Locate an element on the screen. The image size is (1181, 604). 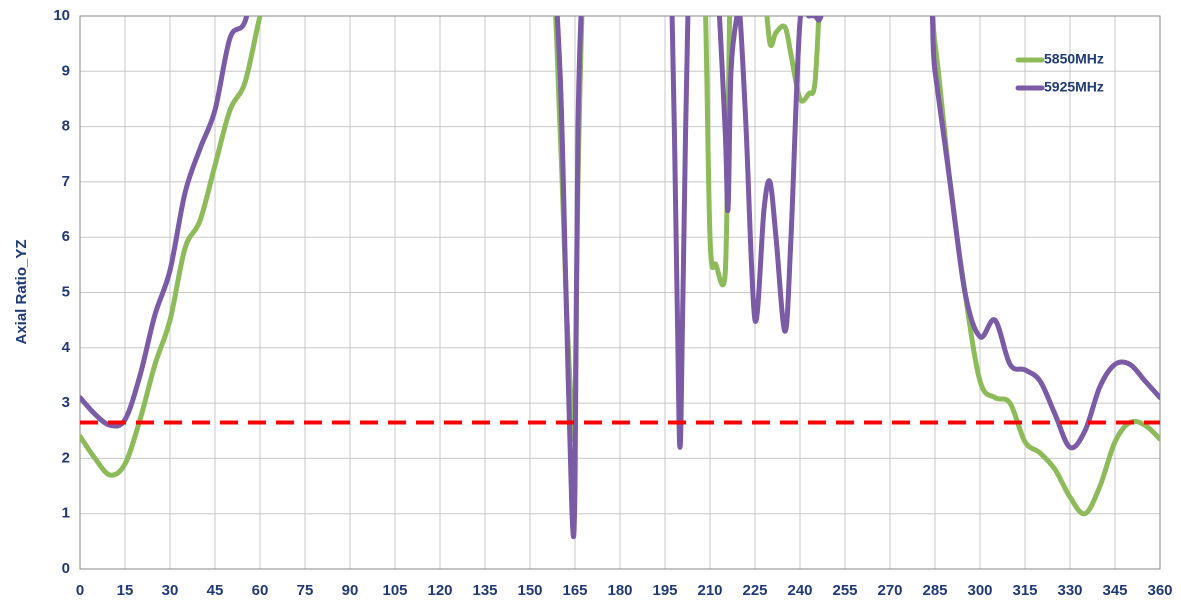
x-tick-label: 180 is located at coordinates (619, 590).